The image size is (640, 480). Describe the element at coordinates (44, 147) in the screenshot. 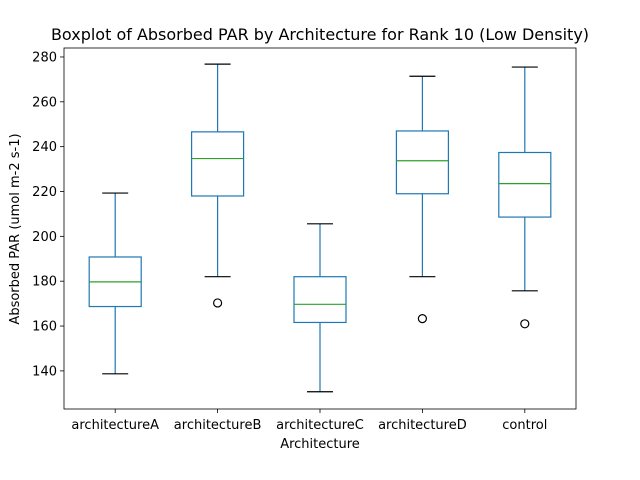

I see `y-tick-label: 240` at that location.